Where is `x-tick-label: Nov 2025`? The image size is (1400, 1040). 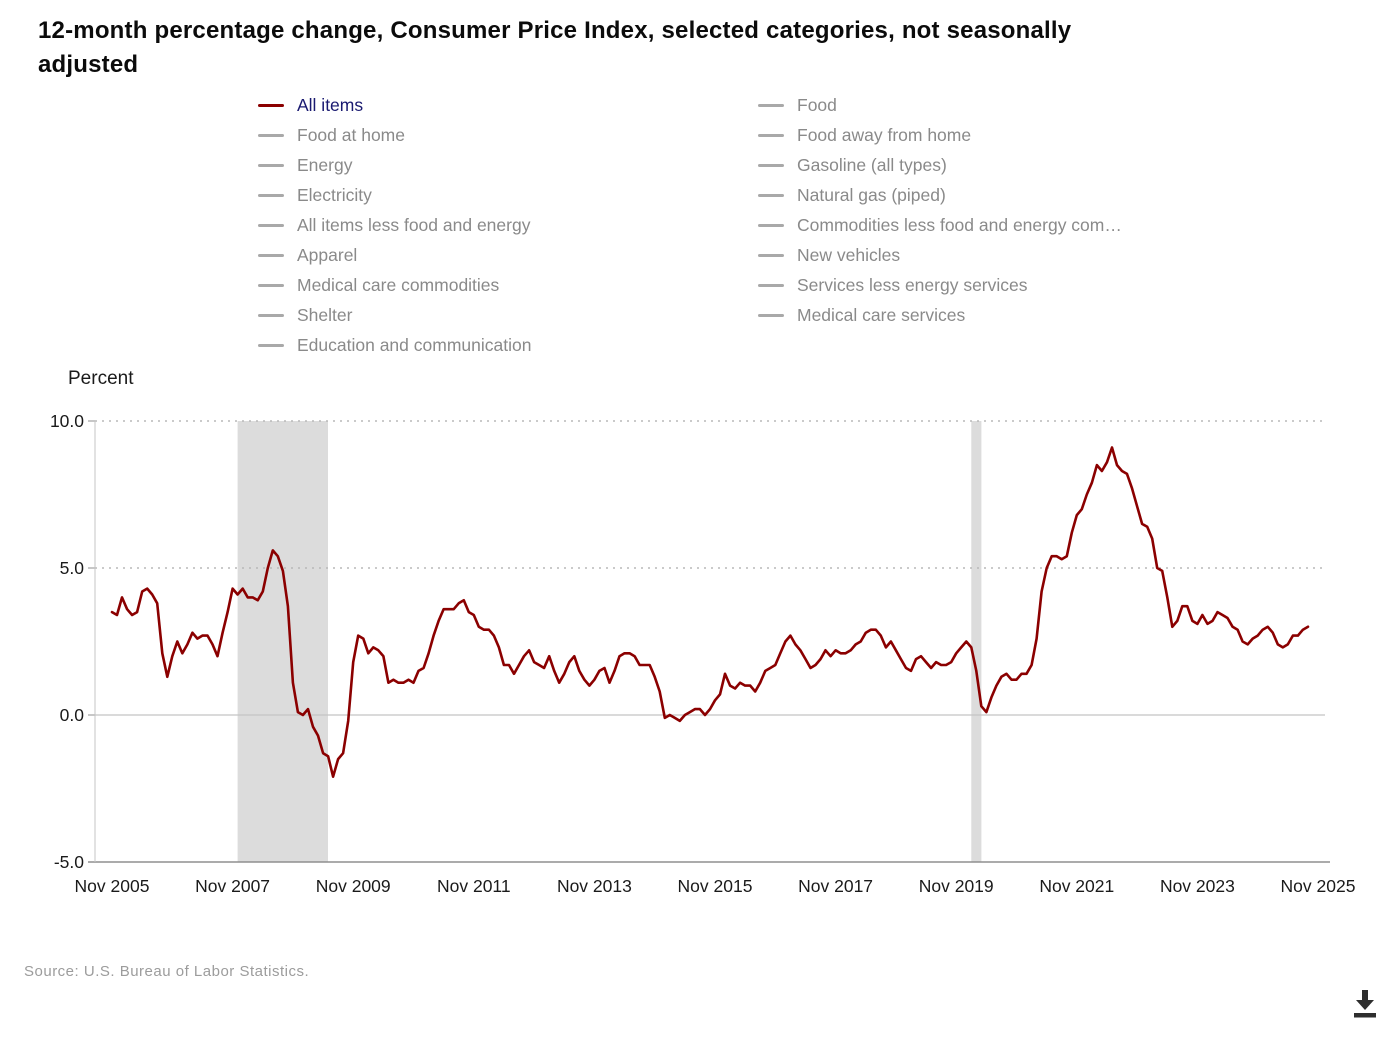
x-tick-label: Nov 2025 is located at coordinates (1318, 886).